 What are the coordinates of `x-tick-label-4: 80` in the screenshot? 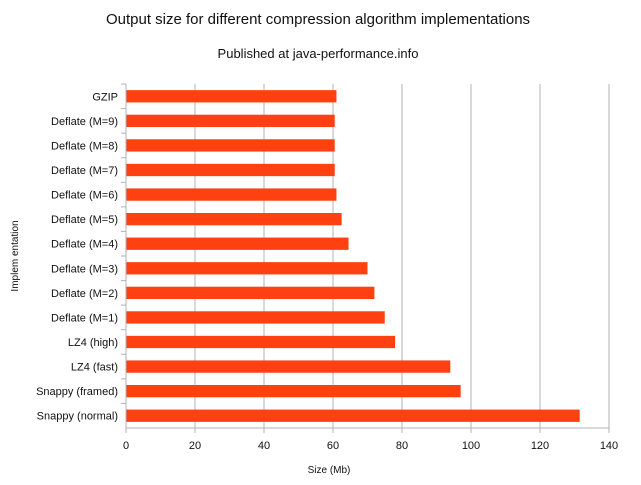 It's located at (402, 446).